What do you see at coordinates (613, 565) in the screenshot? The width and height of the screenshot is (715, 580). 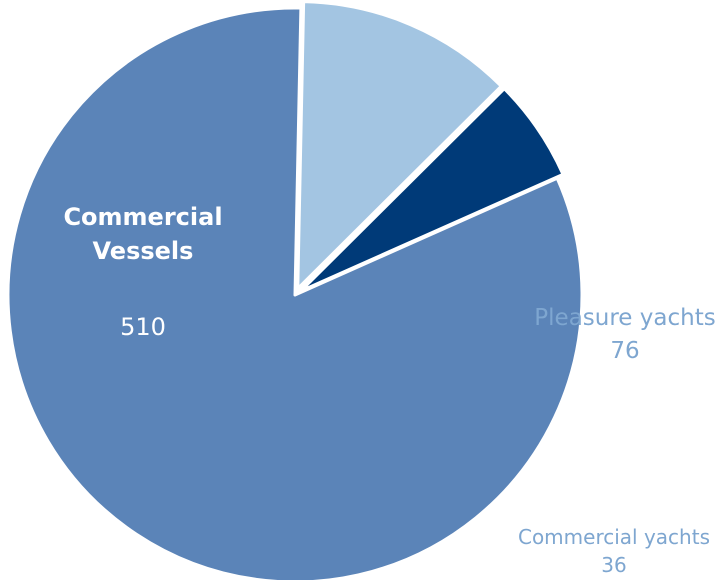 I see `slice-value-commercial-yachts: 36` at bounding box center [613, 565].